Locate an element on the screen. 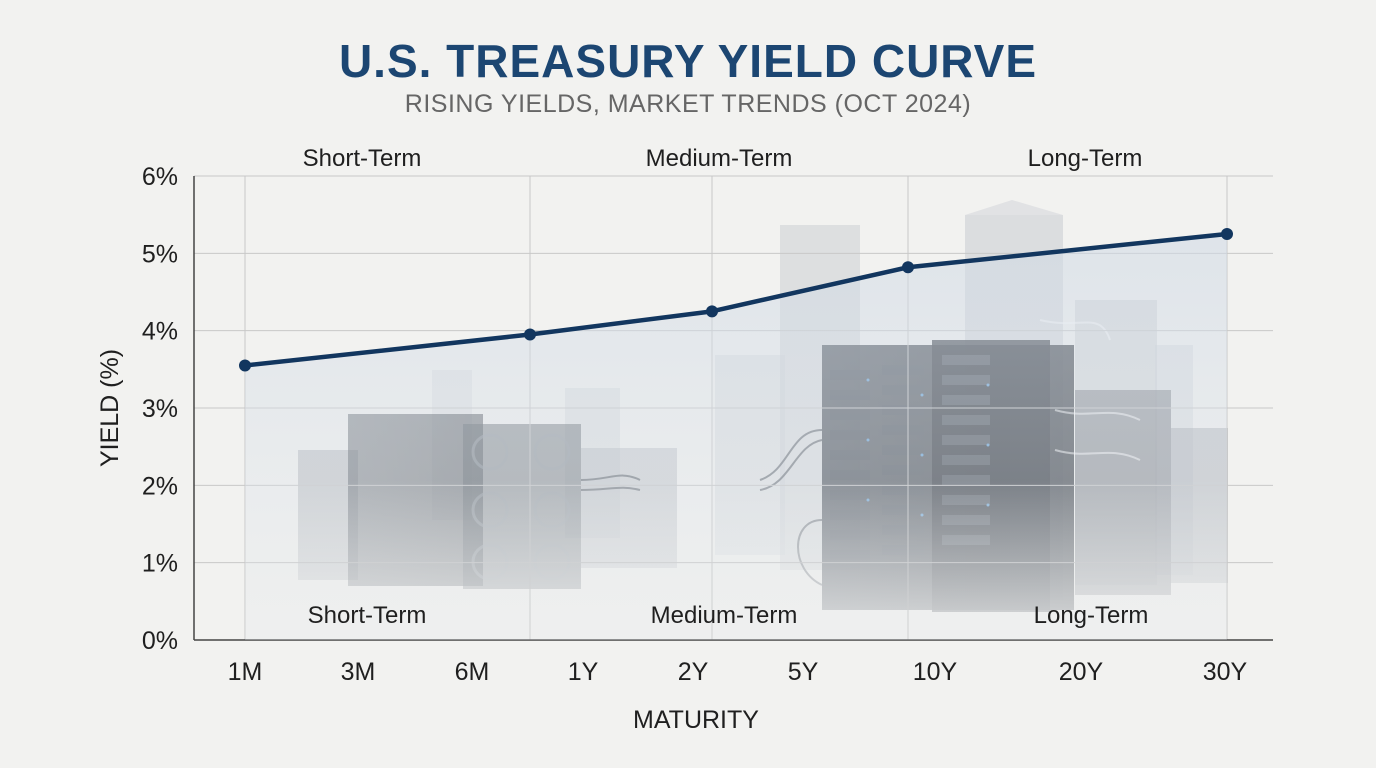  x-tick-label: 30Y is located at coordinates (1225, 672).